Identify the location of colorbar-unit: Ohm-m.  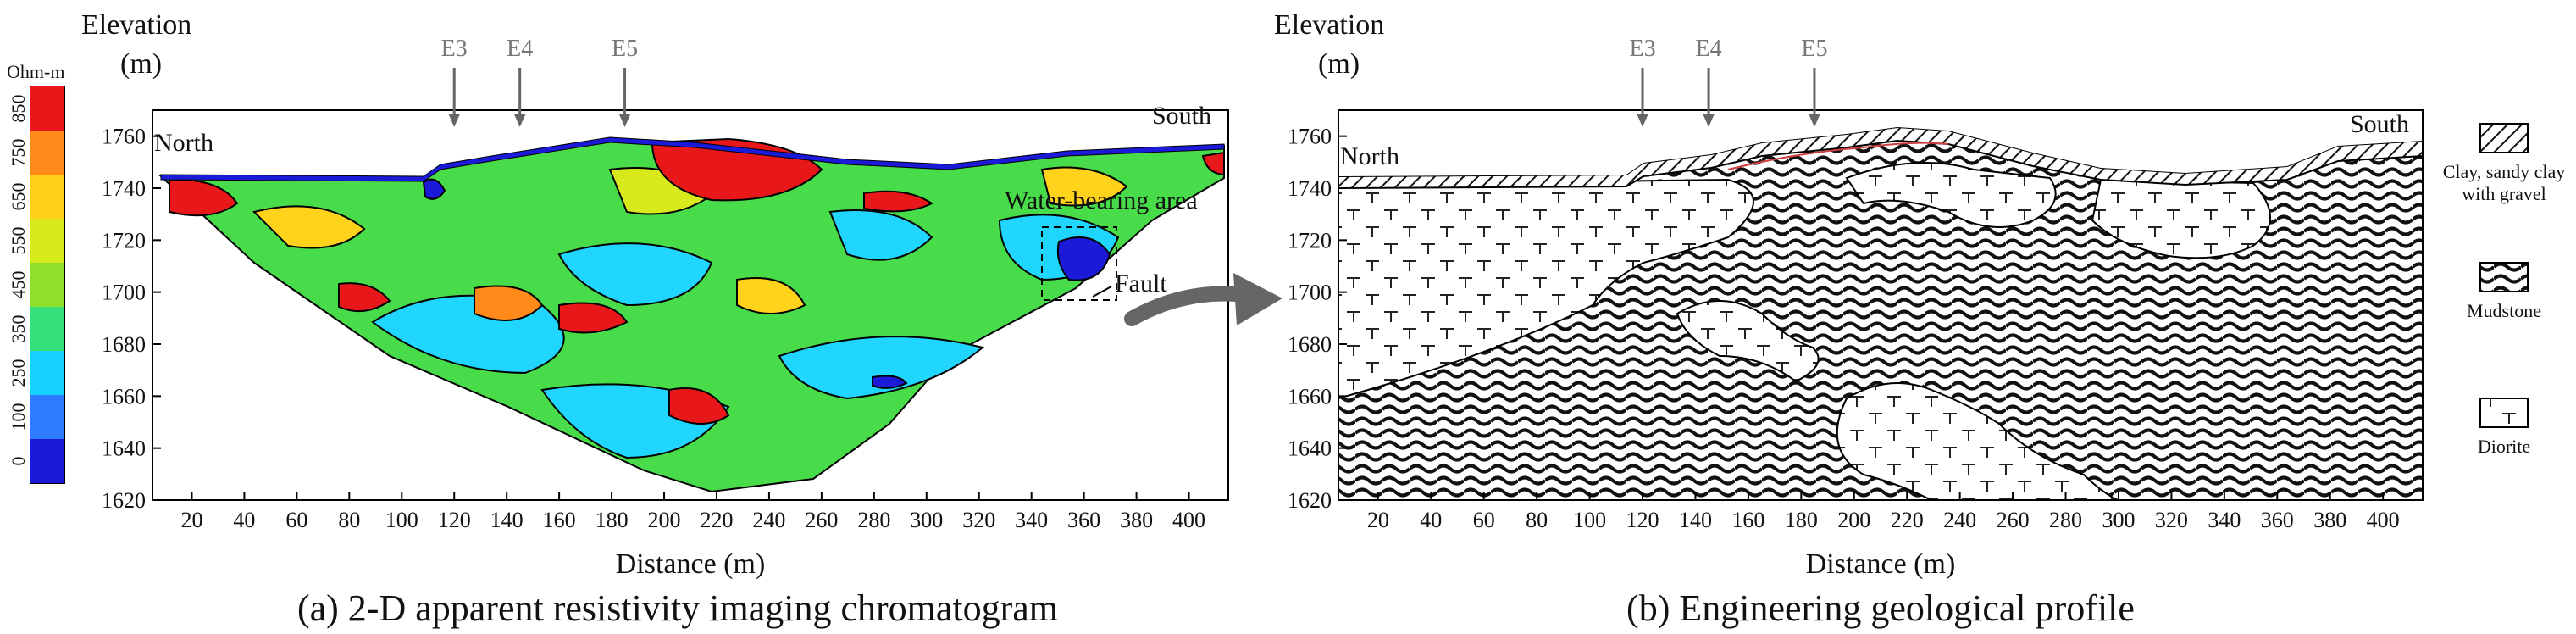
(35, 71).